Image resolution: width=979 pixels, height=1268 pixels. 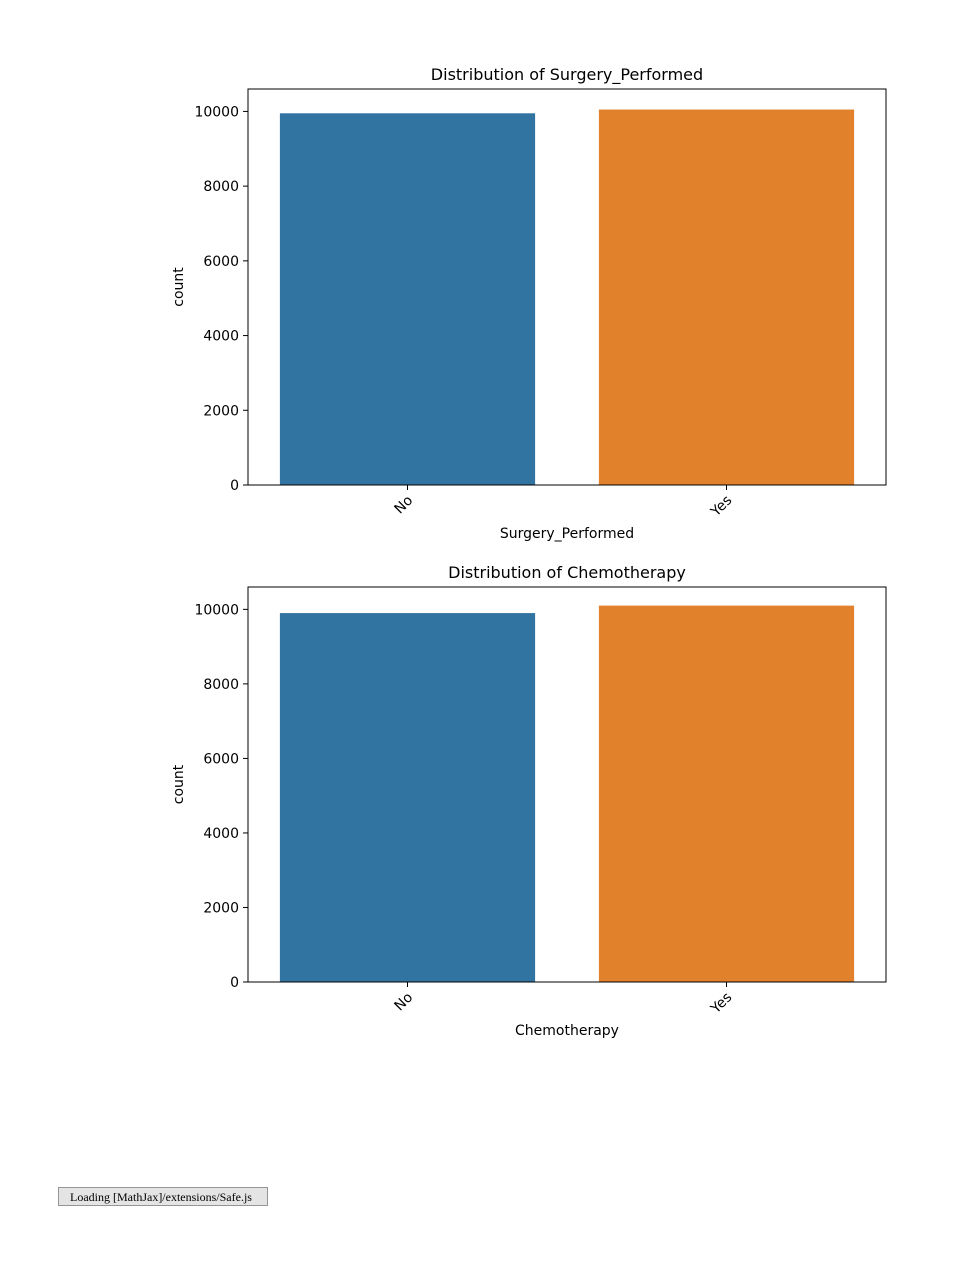 What do you see at coordinates (163, 1196) in the screenshot?
I see `mathjax-loading-status: Loading [MathJax]/extensions/Safe.js` at bounding box center [163, 1196].